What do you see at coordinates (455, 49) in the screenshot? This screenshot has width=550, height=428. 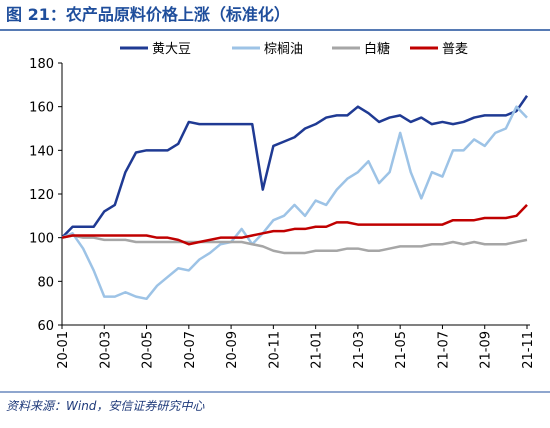 I see `legend-label: 普麦` at bounding box center [455, 49].